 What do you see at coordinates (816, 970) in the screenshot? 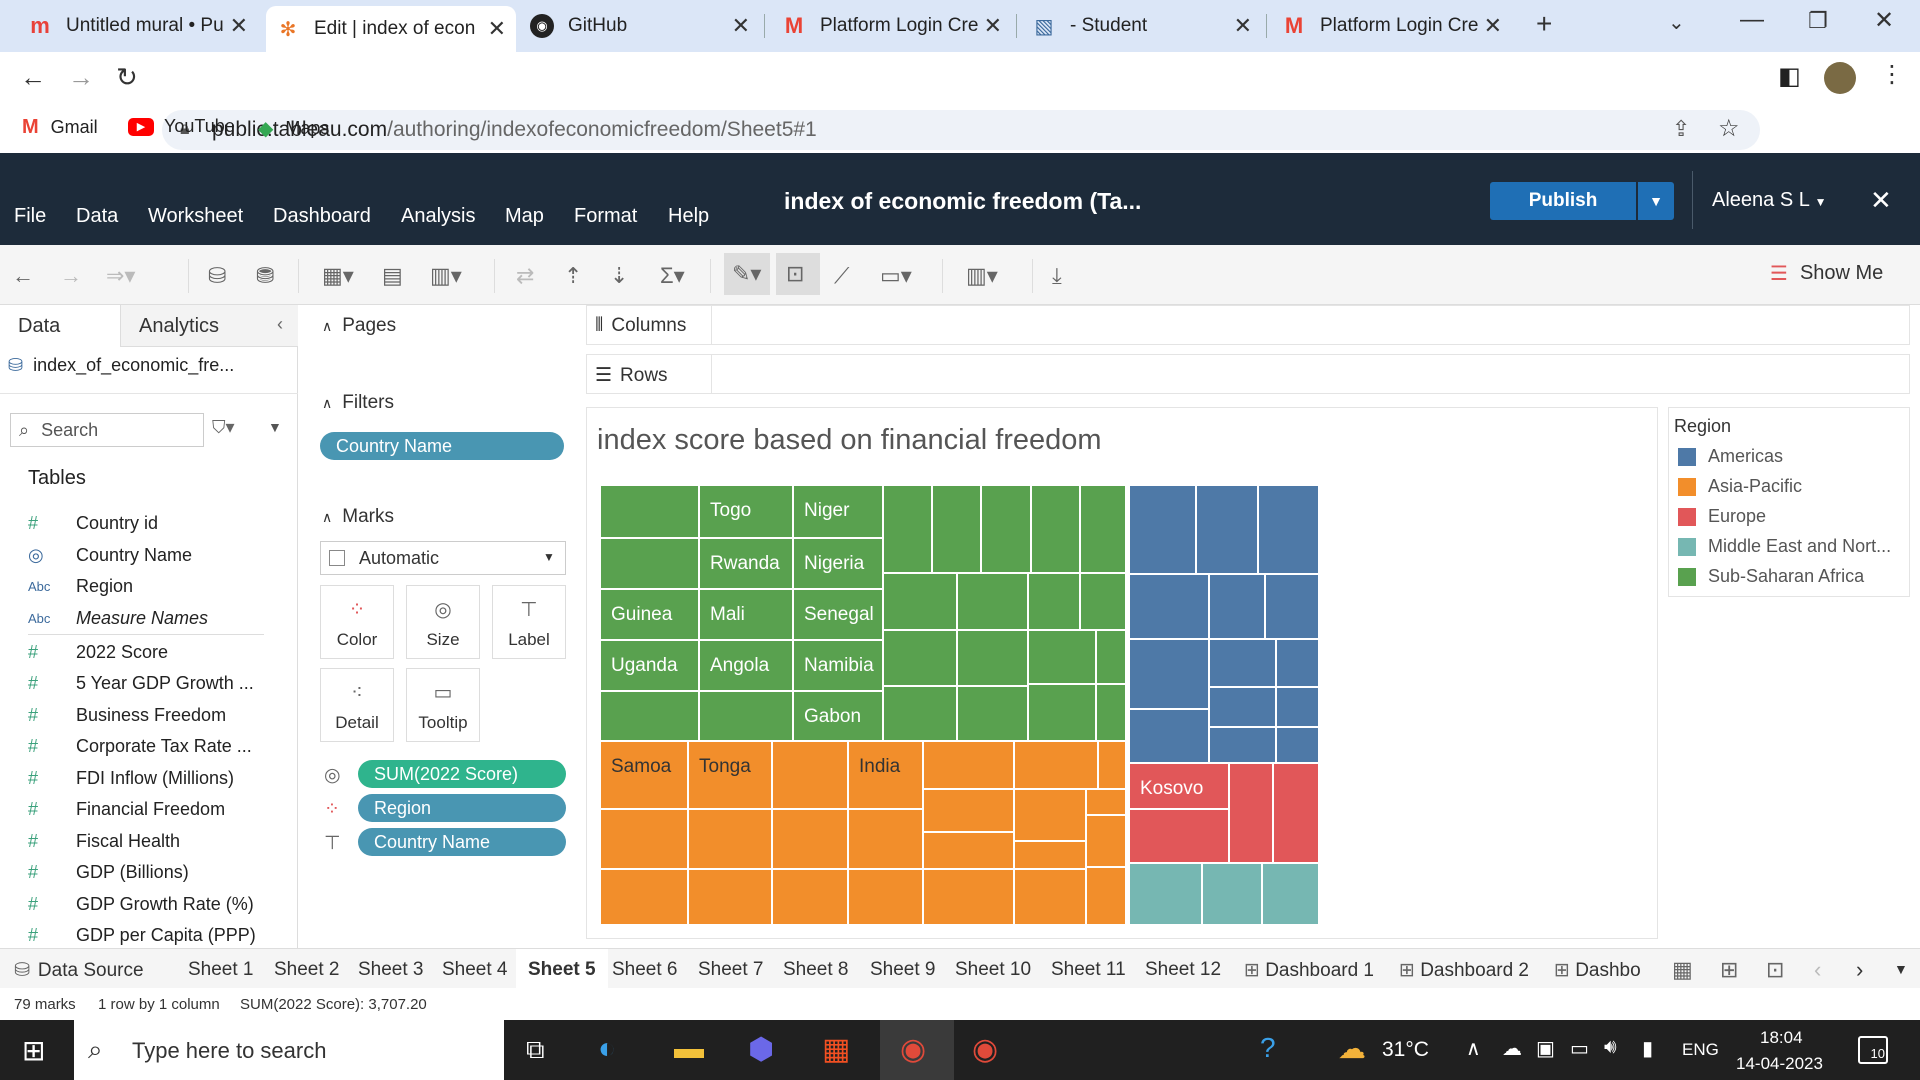
I see `sheet-tab: Sheet 8` at bounding box center [816, 970].